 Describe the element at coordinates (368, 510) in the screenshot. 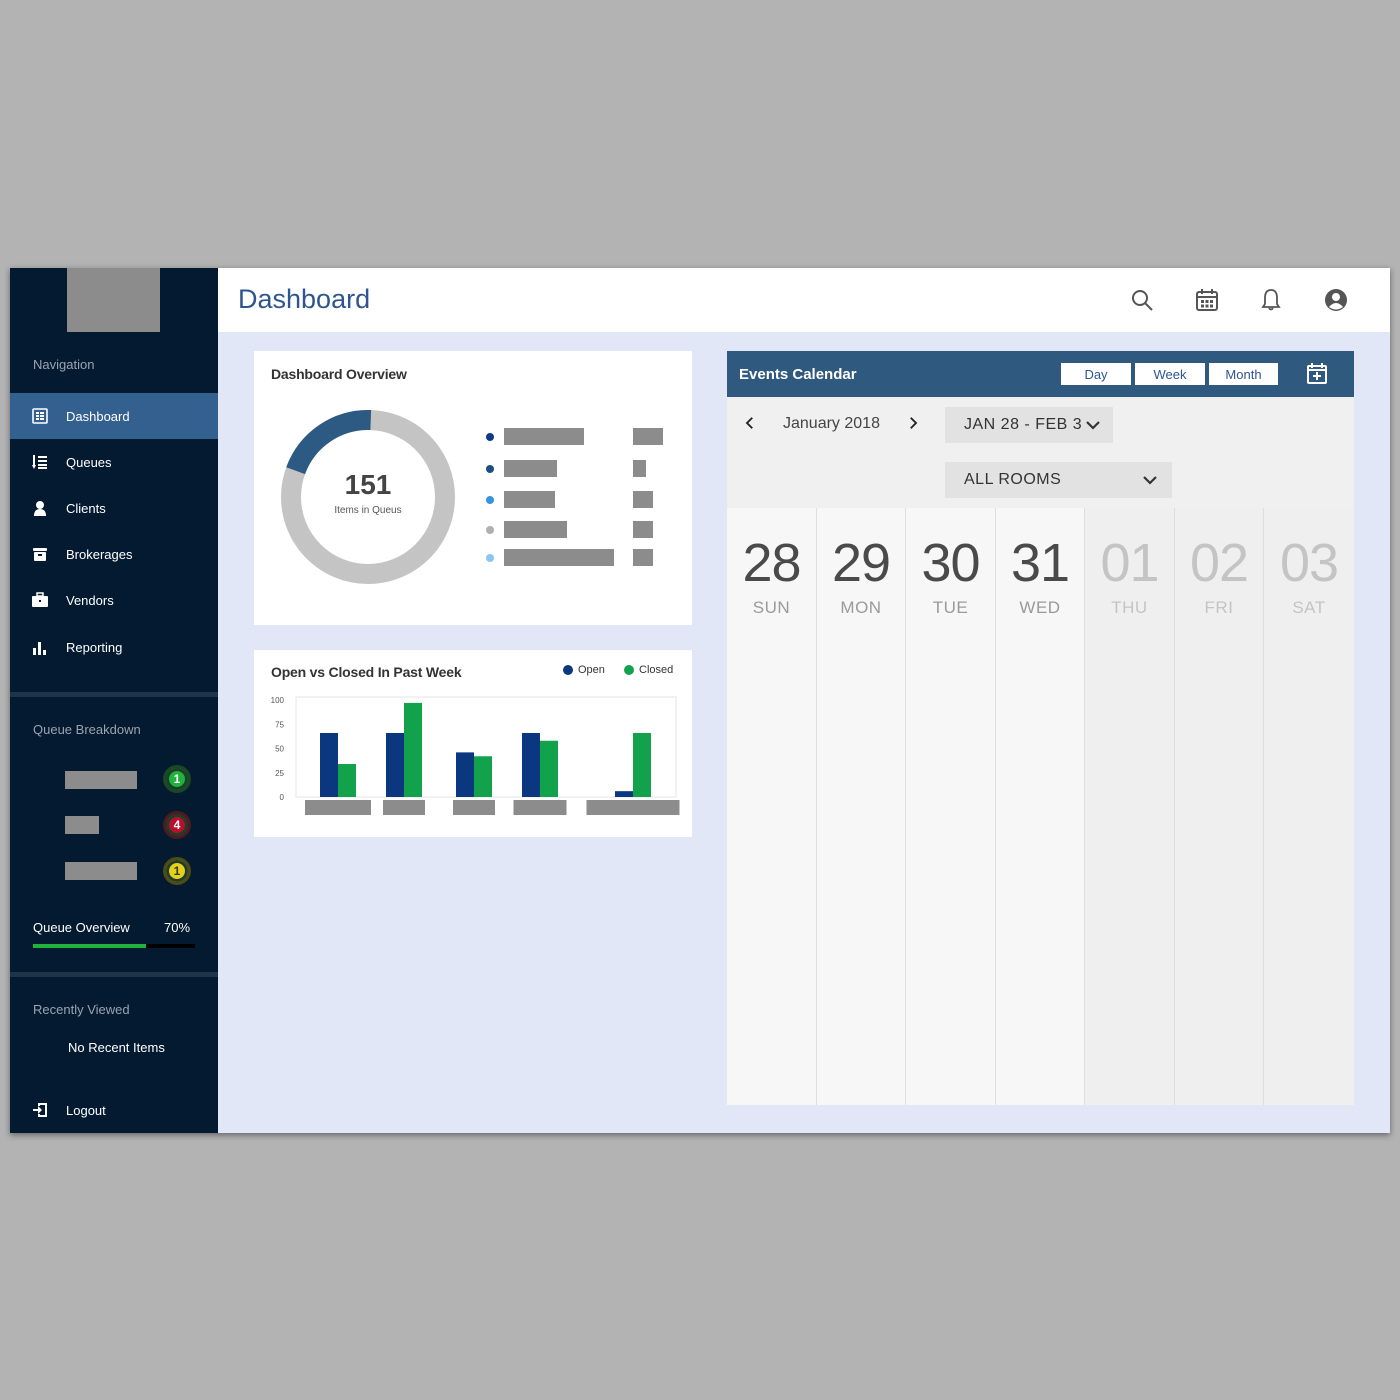

I see `total-label: Items in Queus` at that location.